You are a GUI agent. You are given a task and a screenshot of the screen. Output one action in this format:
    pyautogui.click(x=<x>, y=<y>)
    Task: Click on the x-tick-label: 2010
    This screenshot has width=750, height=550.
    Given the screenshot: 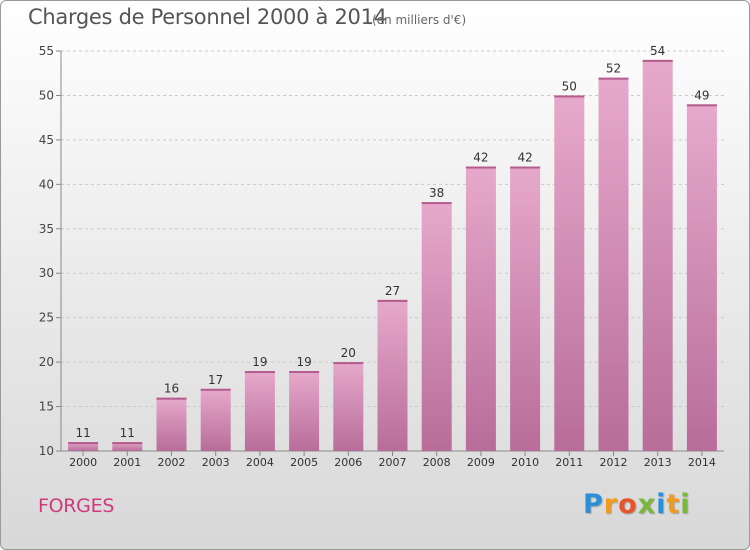 What is the action you would take?
    pyautogui.click(x=525, y=462)
    